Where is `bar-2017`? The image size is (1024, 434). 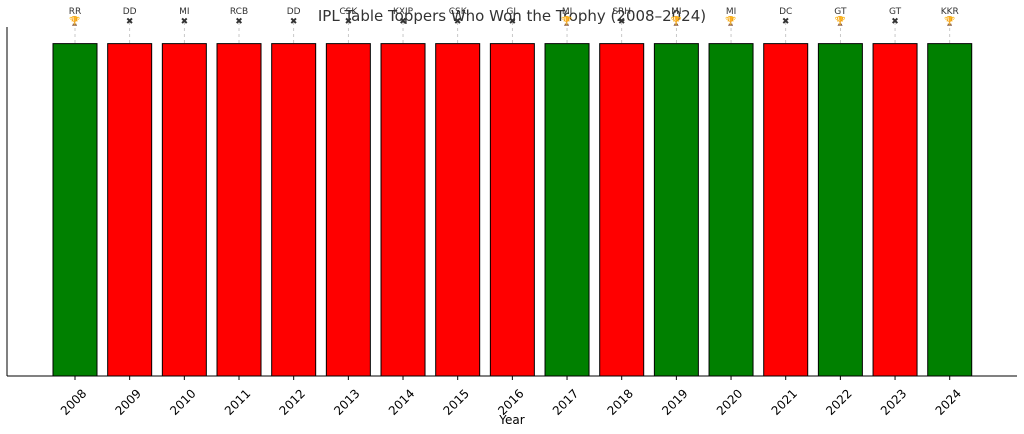
bar-2017 is located at coordinates (567, 210).